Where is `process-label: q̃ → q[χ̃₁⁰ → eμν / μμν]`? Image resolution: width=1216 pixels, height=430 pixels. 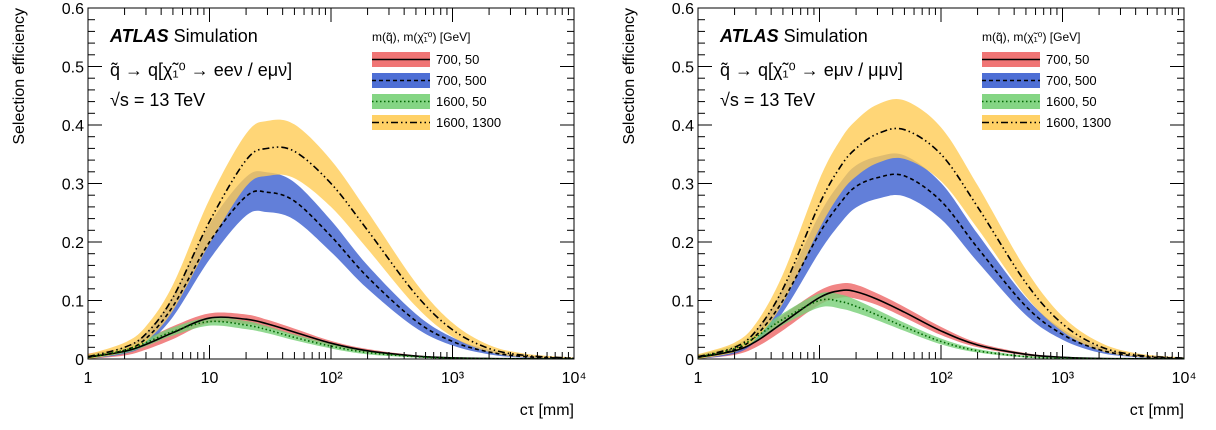 process-label: q̃ → q[χ̃₁⁰ → eμν / μμν] is located at coordinates (811, 70).